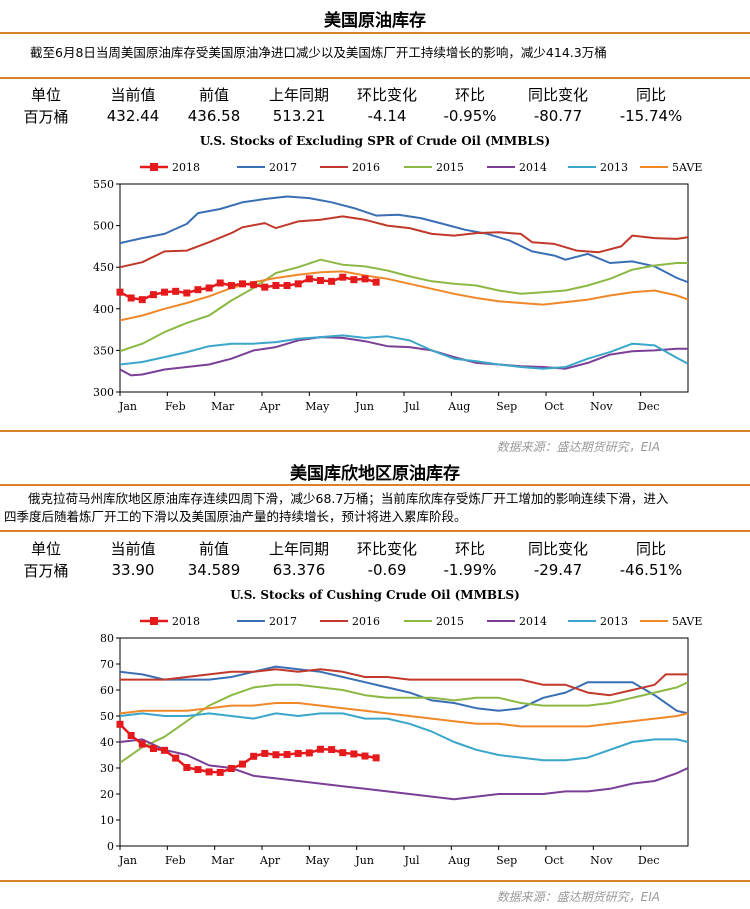  I want to click on y-tick-label: 40, so click(107, 742).